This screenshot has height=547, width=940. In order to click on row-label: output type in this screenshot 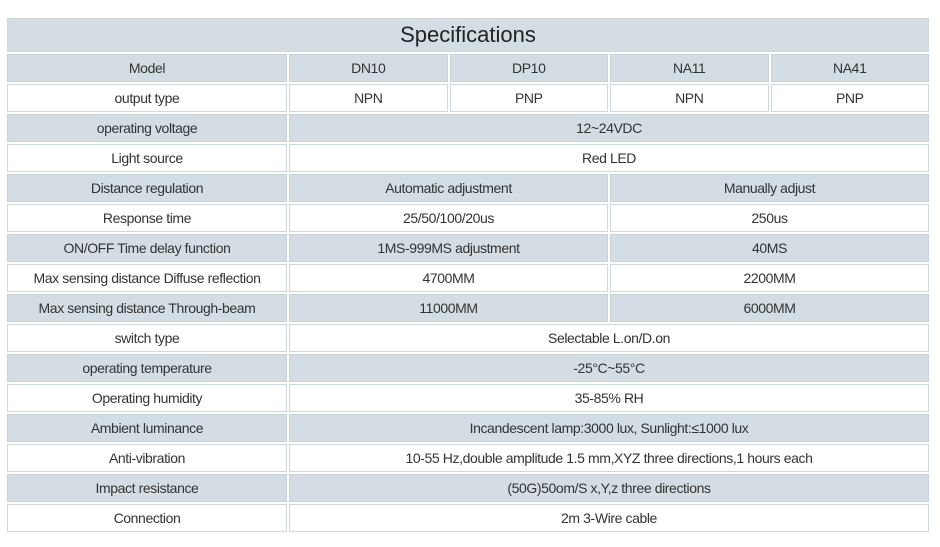, I will do `click(147, 98)`.